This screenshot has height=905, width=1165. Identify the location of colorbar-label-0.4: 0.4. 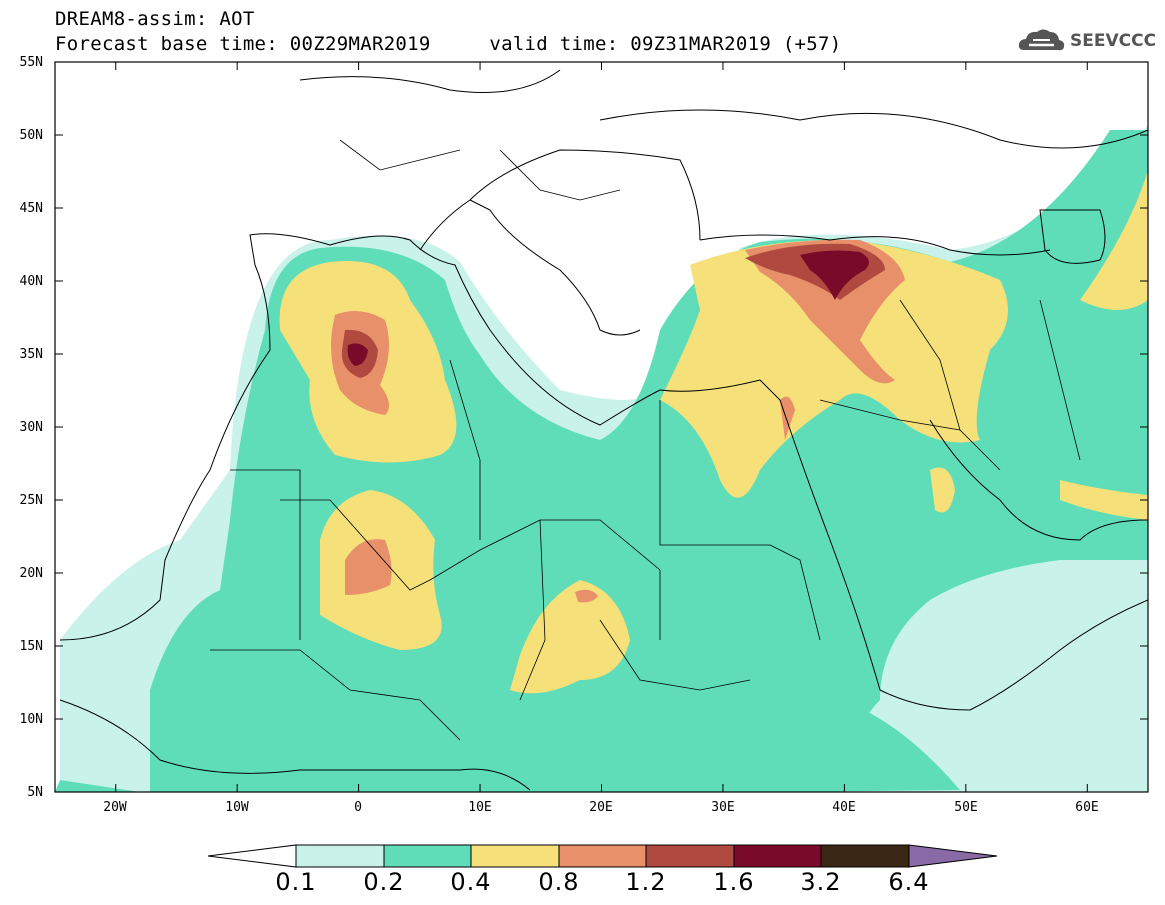
(471, 882).